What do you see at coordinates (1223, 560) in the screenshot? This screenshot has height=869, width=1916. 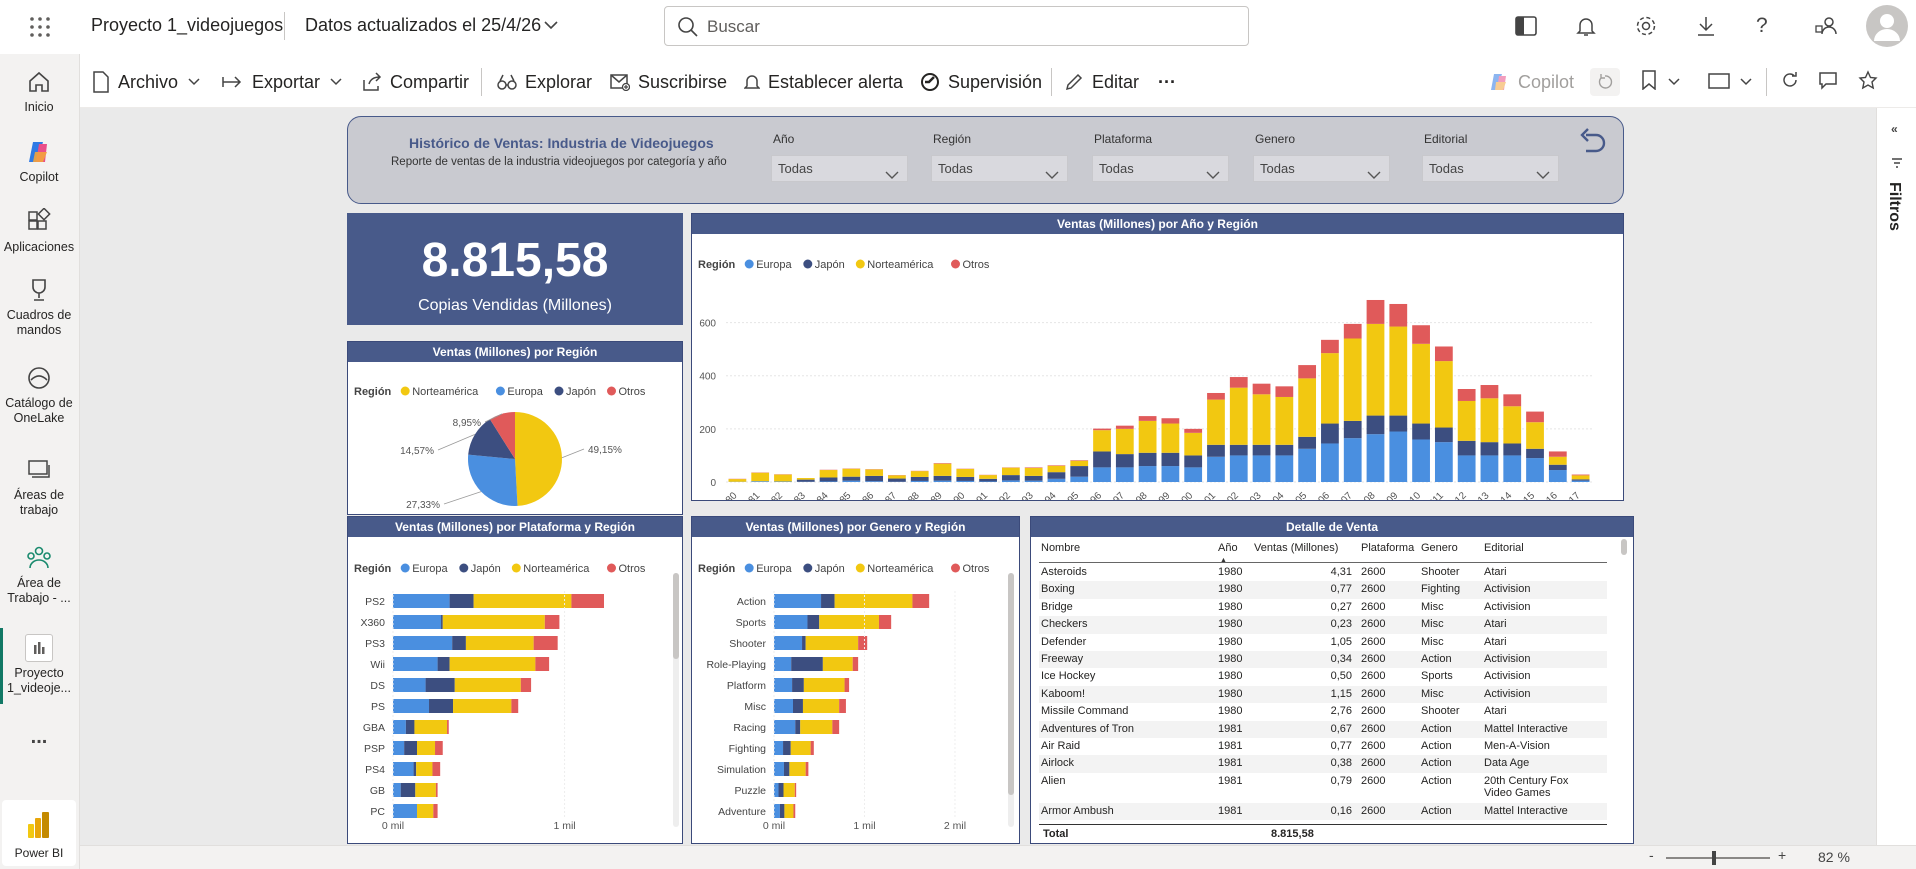 I see `sort-ascending-icon: ▲` at bounding box center [1223, 560].